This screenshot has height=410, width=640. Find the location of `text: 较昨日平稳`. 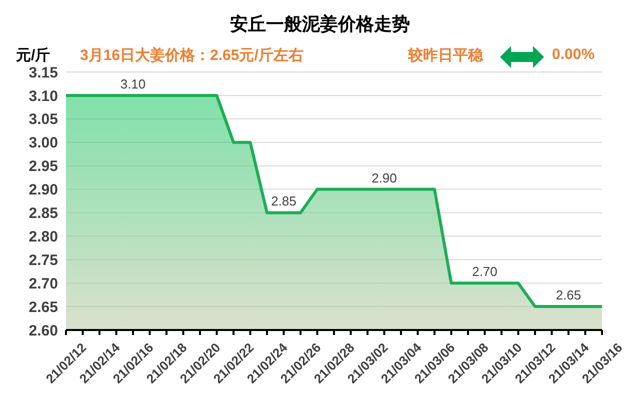

text: 较昨日平稳 is located at coordinates (445, 55).